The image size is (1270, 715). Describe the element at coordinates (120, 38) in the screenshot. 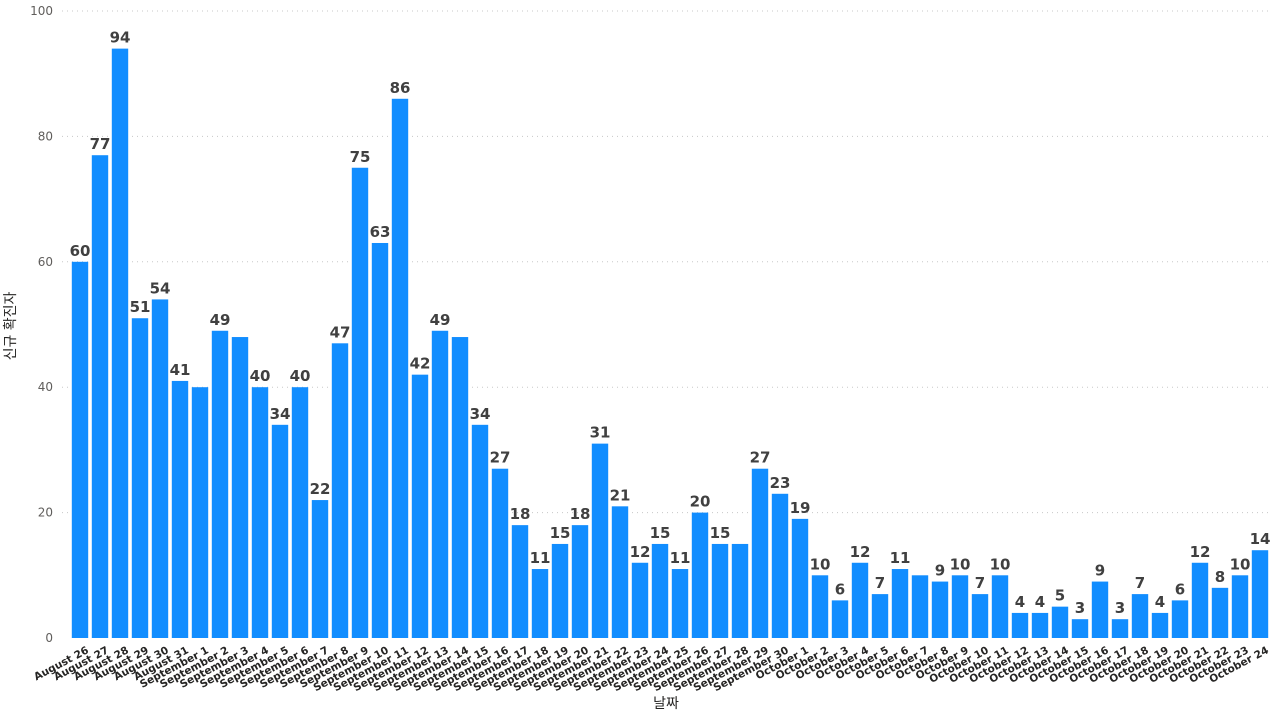

I see `data-label: 94` at that location.